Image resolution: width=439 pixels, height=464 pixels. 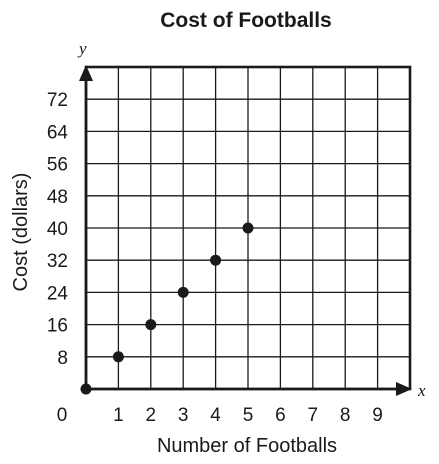 What do you see at coordinates (57, 100) in the screenshot?
I see `y-tick-label: 72` at bounding box center [57, 100].